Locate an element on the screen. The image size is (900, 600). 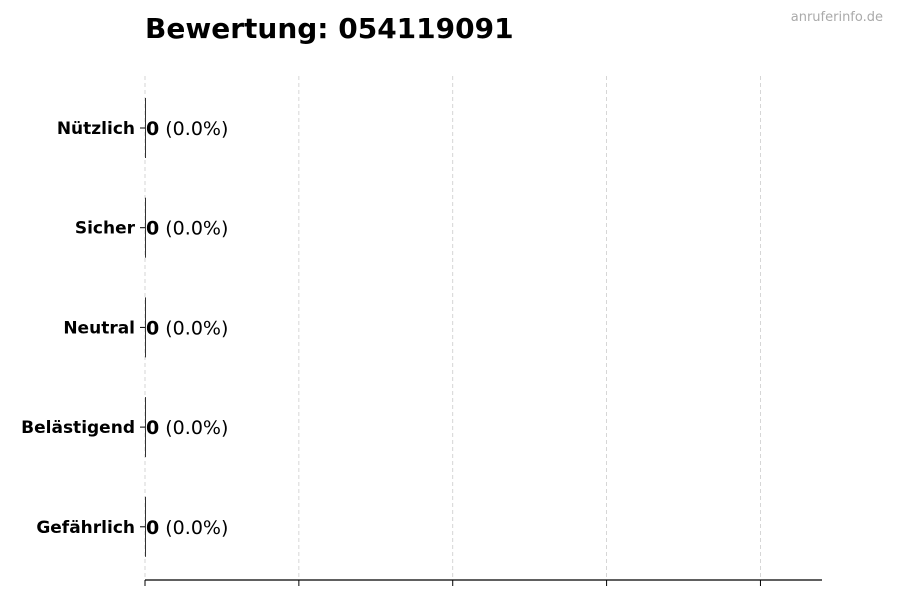
category-label: Neutral is located at coordinates (99, 328).